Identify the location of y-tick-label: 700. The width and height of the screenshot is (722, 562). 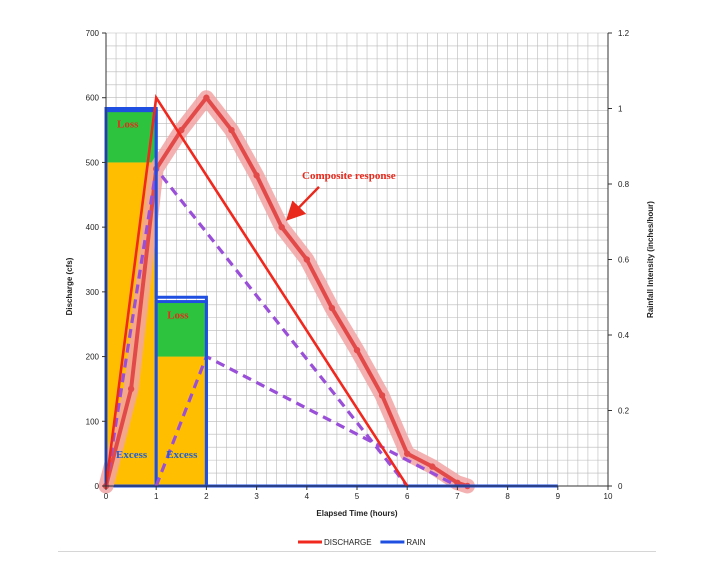
(93, 33).